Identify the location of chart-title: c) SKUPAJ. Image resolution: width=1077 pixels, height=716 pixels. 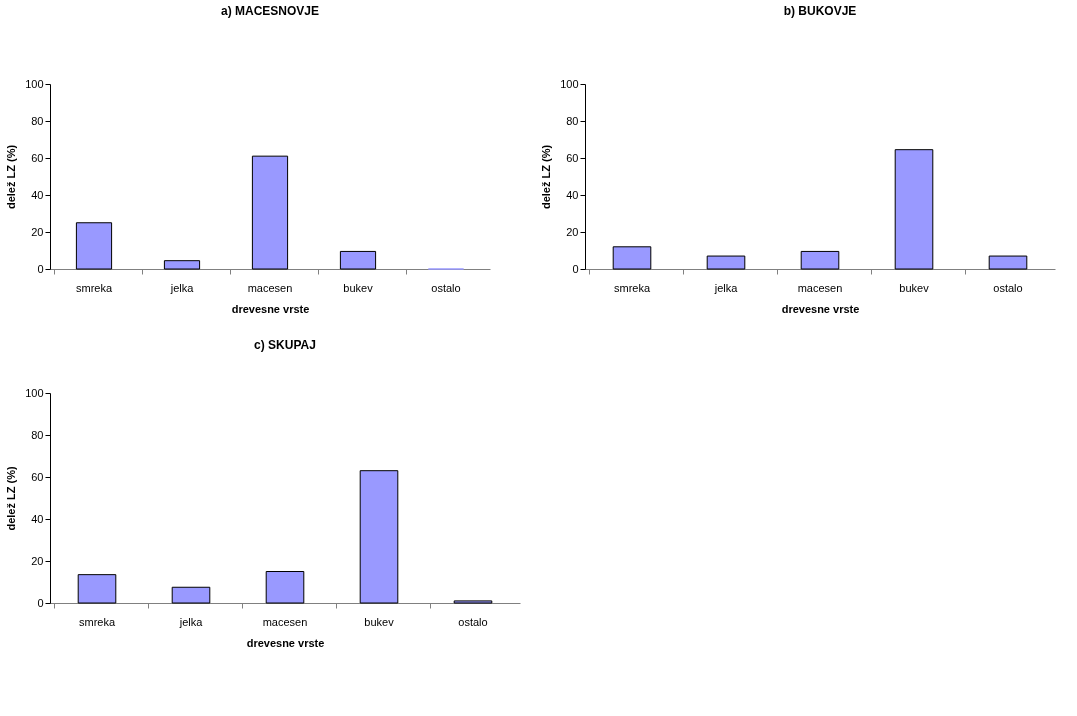
(285, 345).